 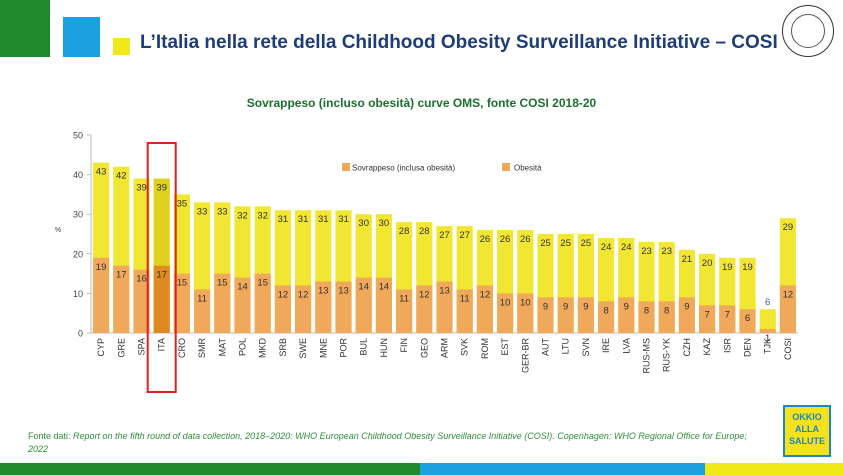 I want to click on x-tick-label: RUS-MS, so click(x=647, y=356).